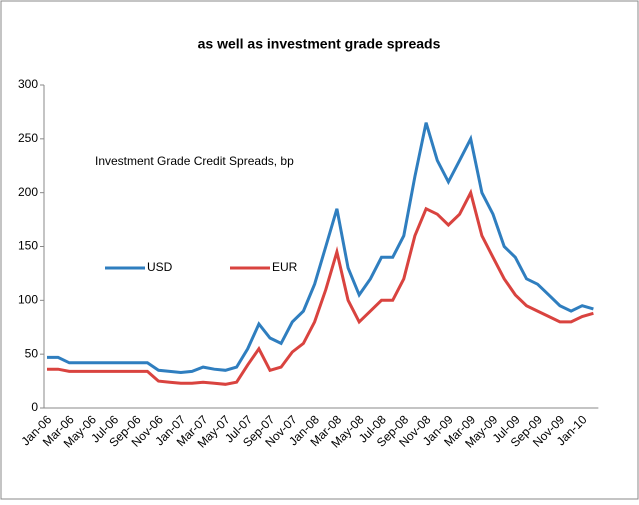 This screenshot has height=505, width=639. I want to click on y-tick-label: 50, so click(32, 353).